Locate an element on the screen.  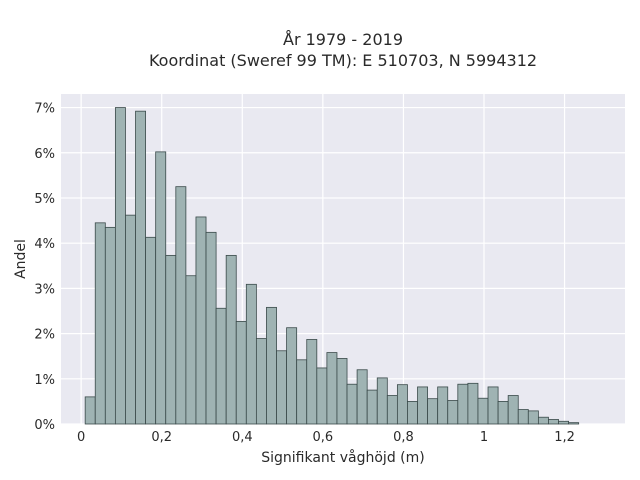
x-tick-label: 0,4 is located at coordinates (242, 437).